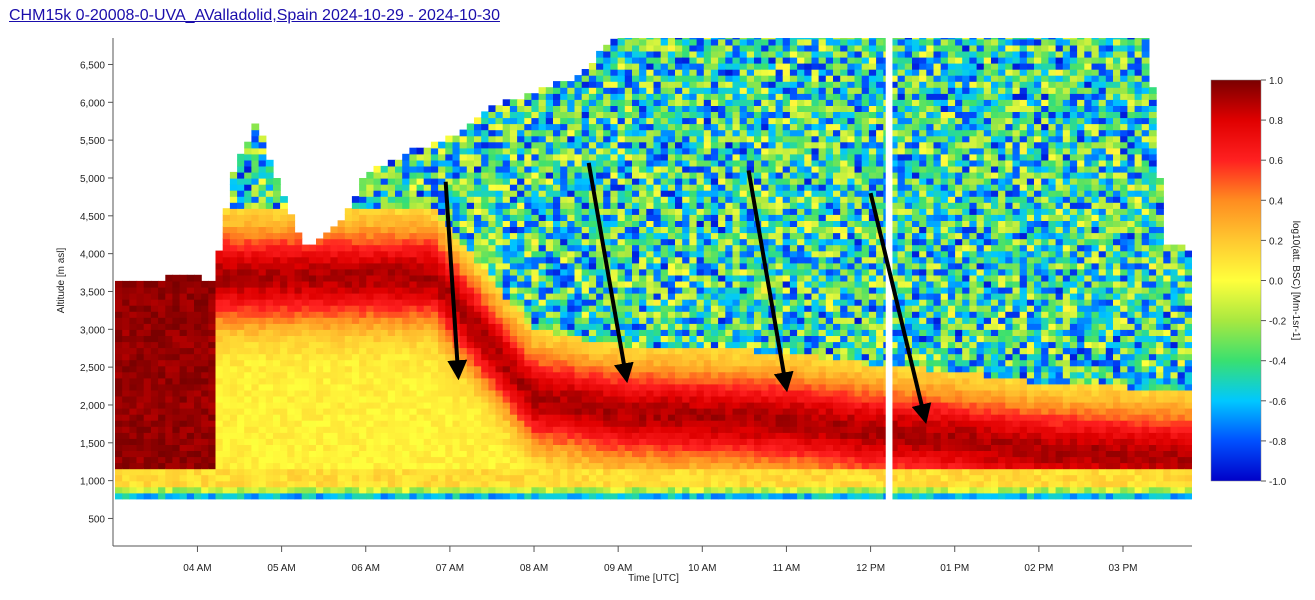  Describe the element at coordinates (366, 568) in the screenshot. I see `x-tick-label: 06 AM` at that location.